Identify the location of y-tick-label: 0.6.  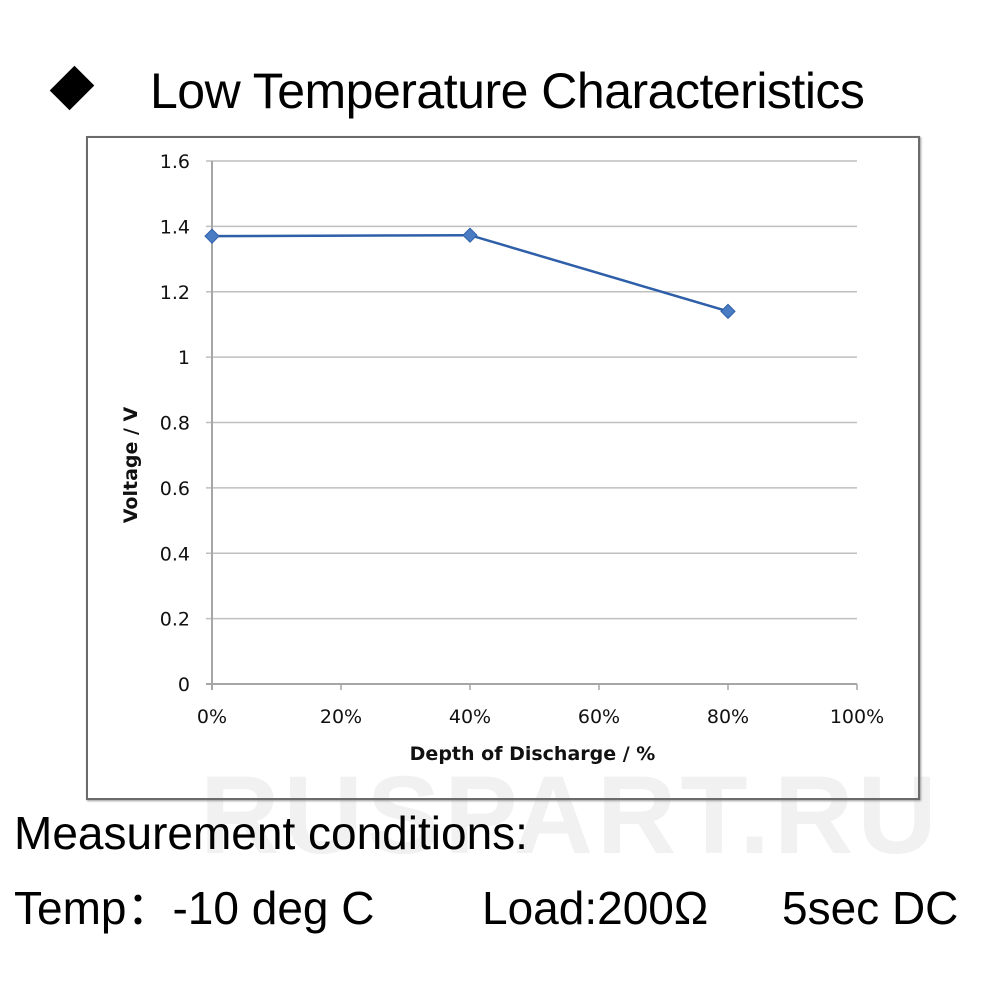
(175, 489).